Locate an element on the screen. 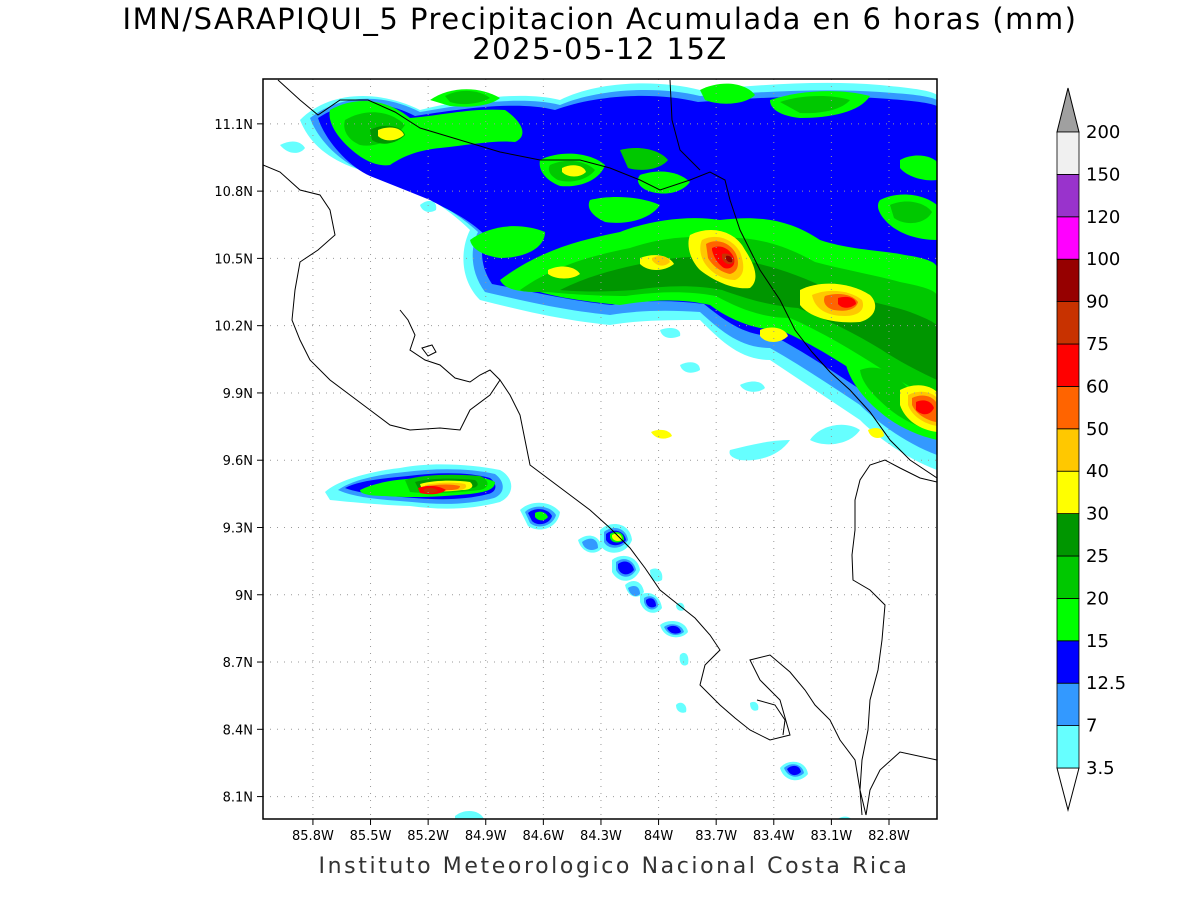 Image resolution: width=1200 pixels, height=900 pixels. colorbar-label: 20 is located at coordinates (1097, 598).